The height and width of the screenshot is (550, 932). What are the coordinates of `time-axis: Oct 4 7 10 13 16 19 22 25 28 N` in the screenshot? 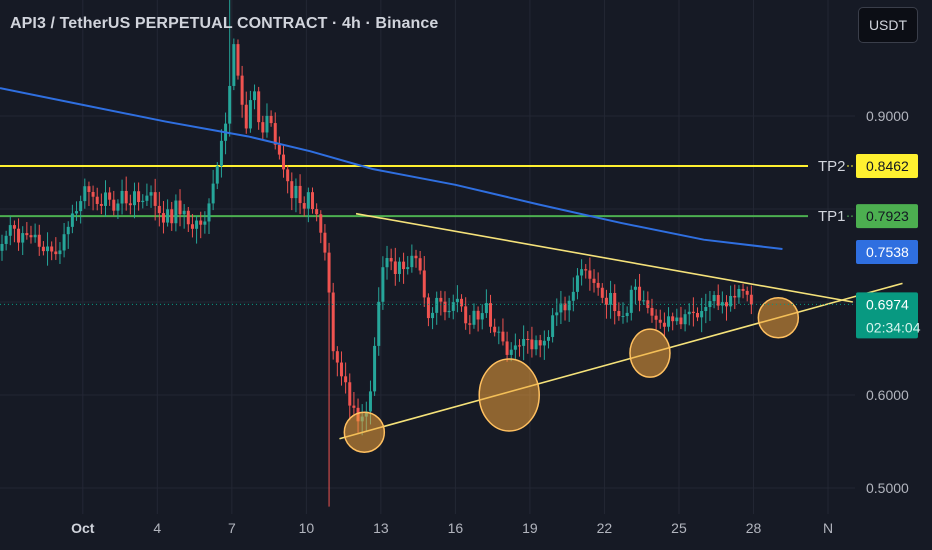 It's located at (452, 528).